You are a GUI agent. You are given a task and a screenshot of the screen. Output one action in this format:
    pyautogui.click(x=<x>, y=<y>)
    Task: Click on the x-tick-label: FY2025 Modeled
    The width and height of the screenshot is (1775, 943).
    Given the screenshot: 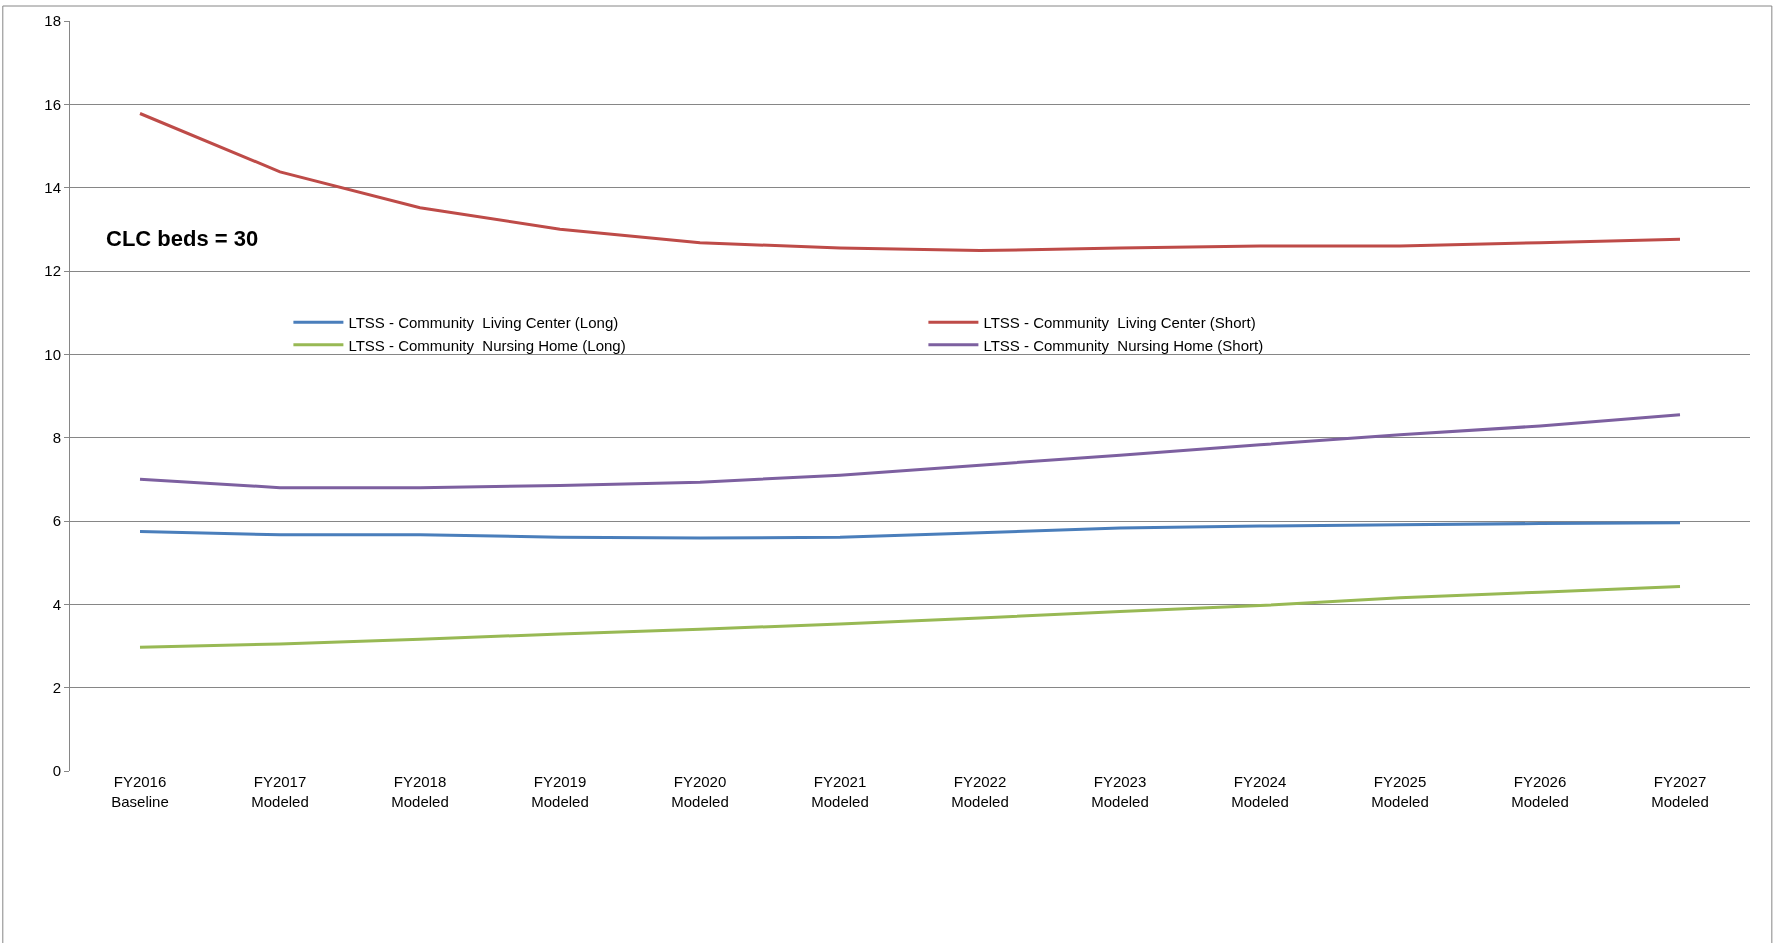 What is the action you would take?
    pyautogui.click(x=1400, y=791)
    